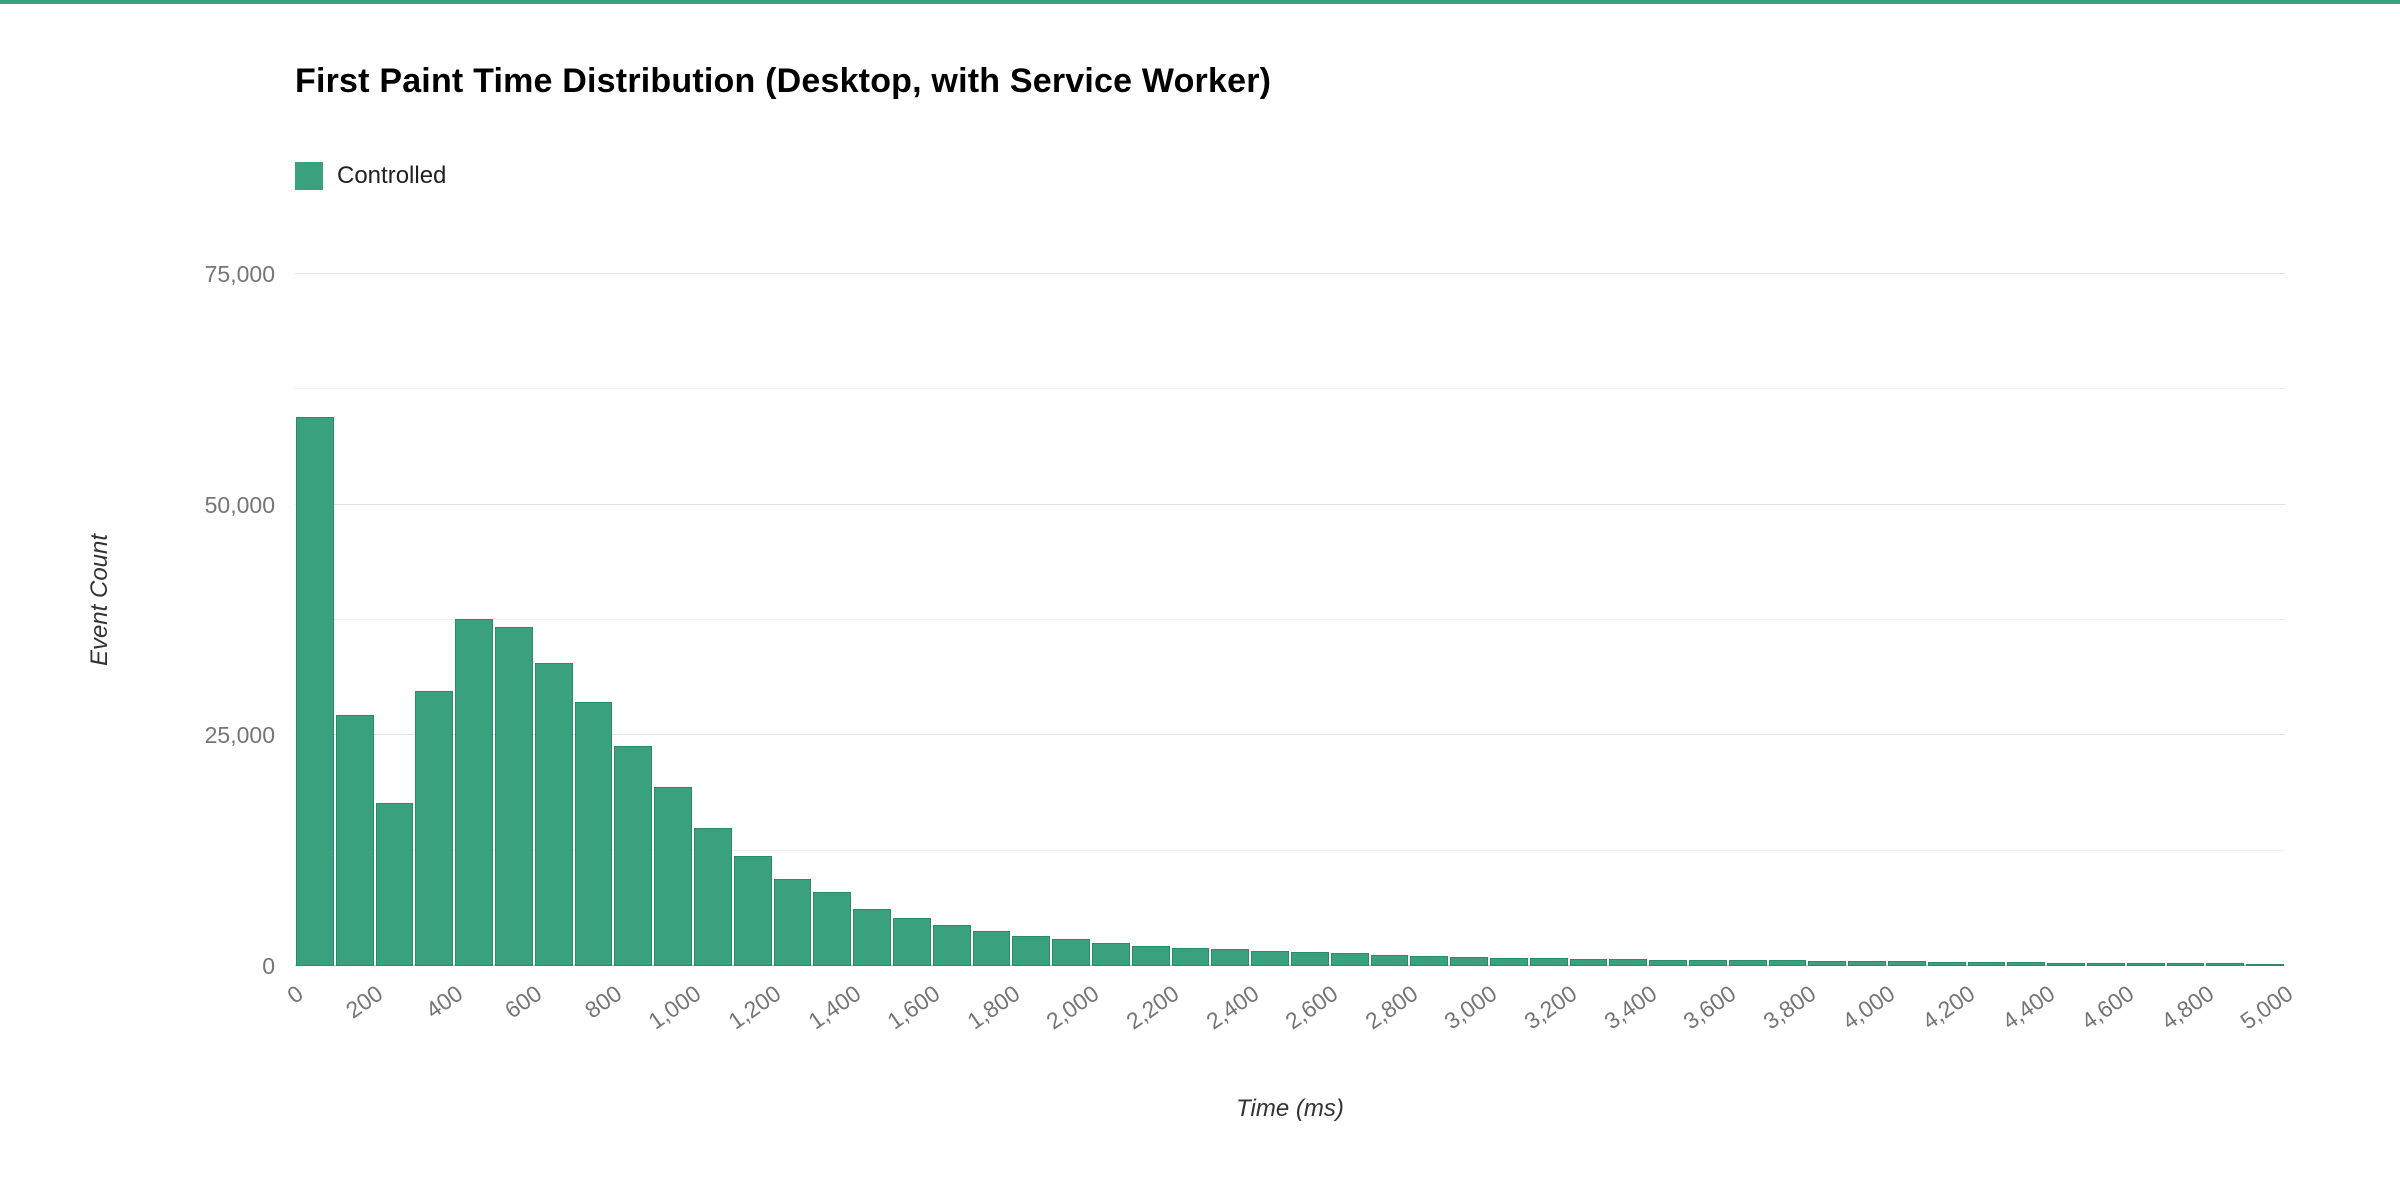 Image resolution: width=2400 pixels, height=1200 pixels. What do you see at coordinates (1200, 2) in the screenshot?
I see `top-accent-bar` at bounding box center [1200, 2].